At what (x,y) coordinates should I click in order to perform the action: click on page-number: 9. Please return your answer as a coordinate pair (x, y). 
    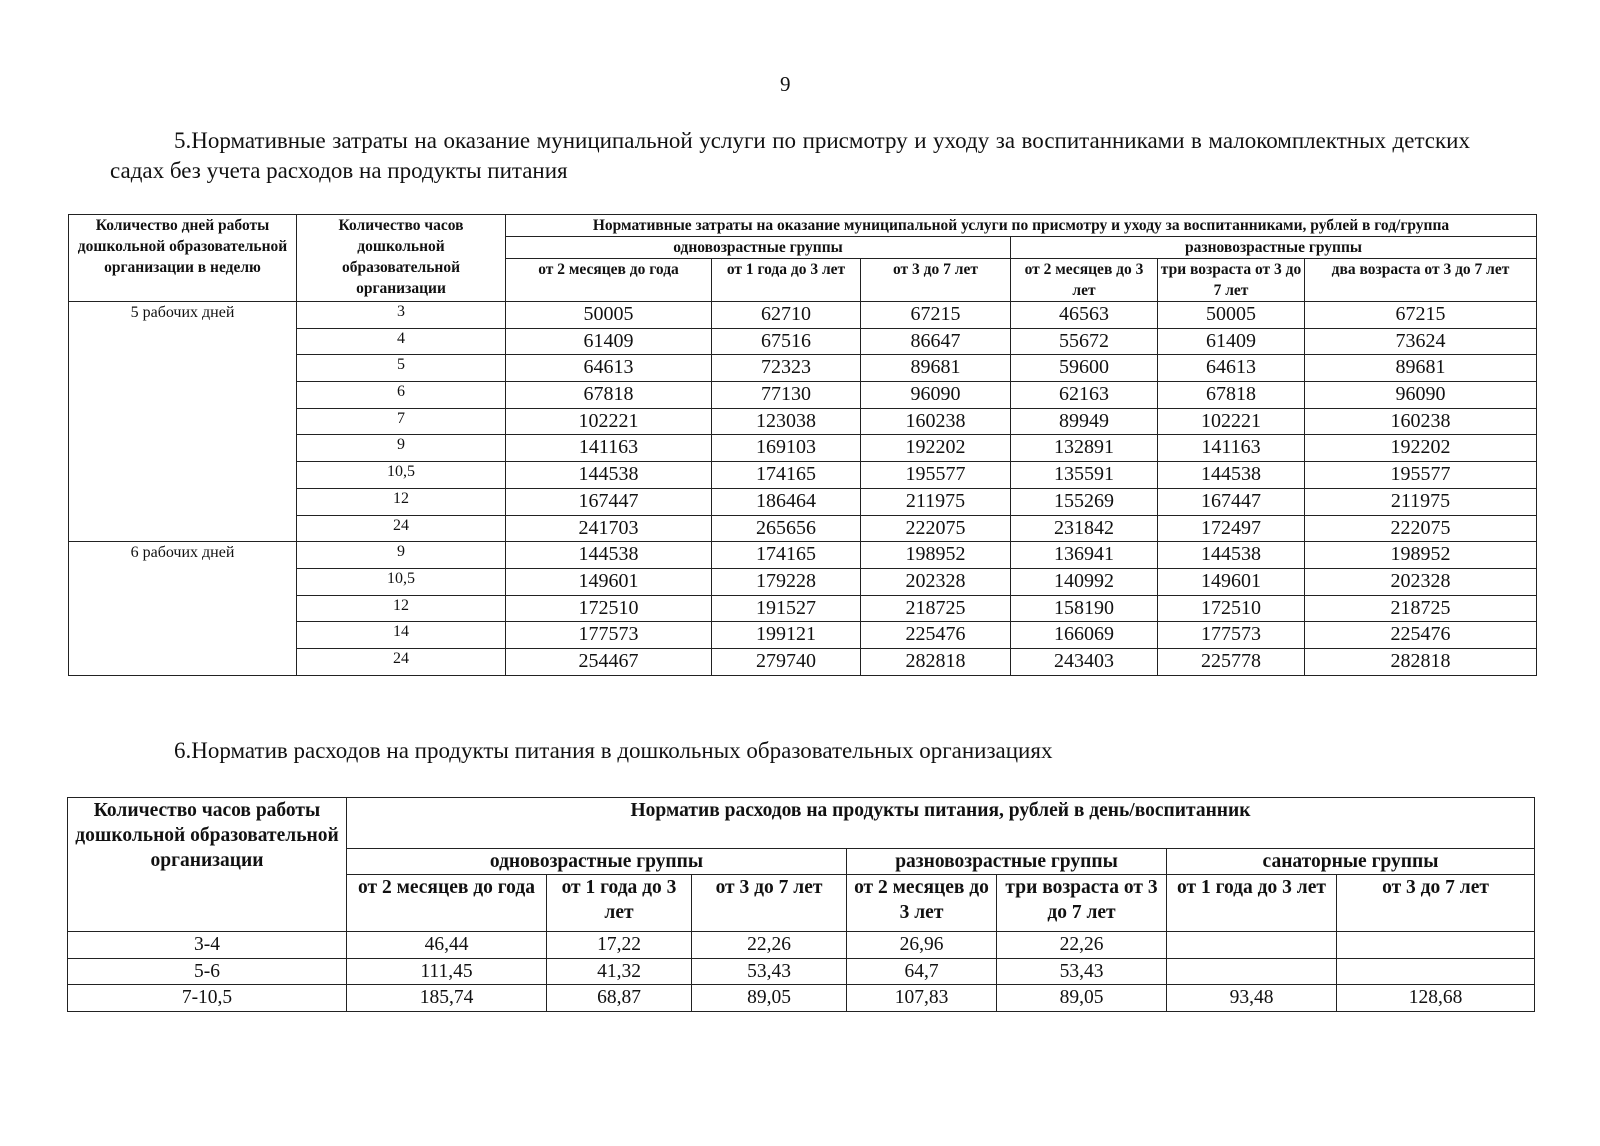
    Looking at the image, I should click on (785, 84).